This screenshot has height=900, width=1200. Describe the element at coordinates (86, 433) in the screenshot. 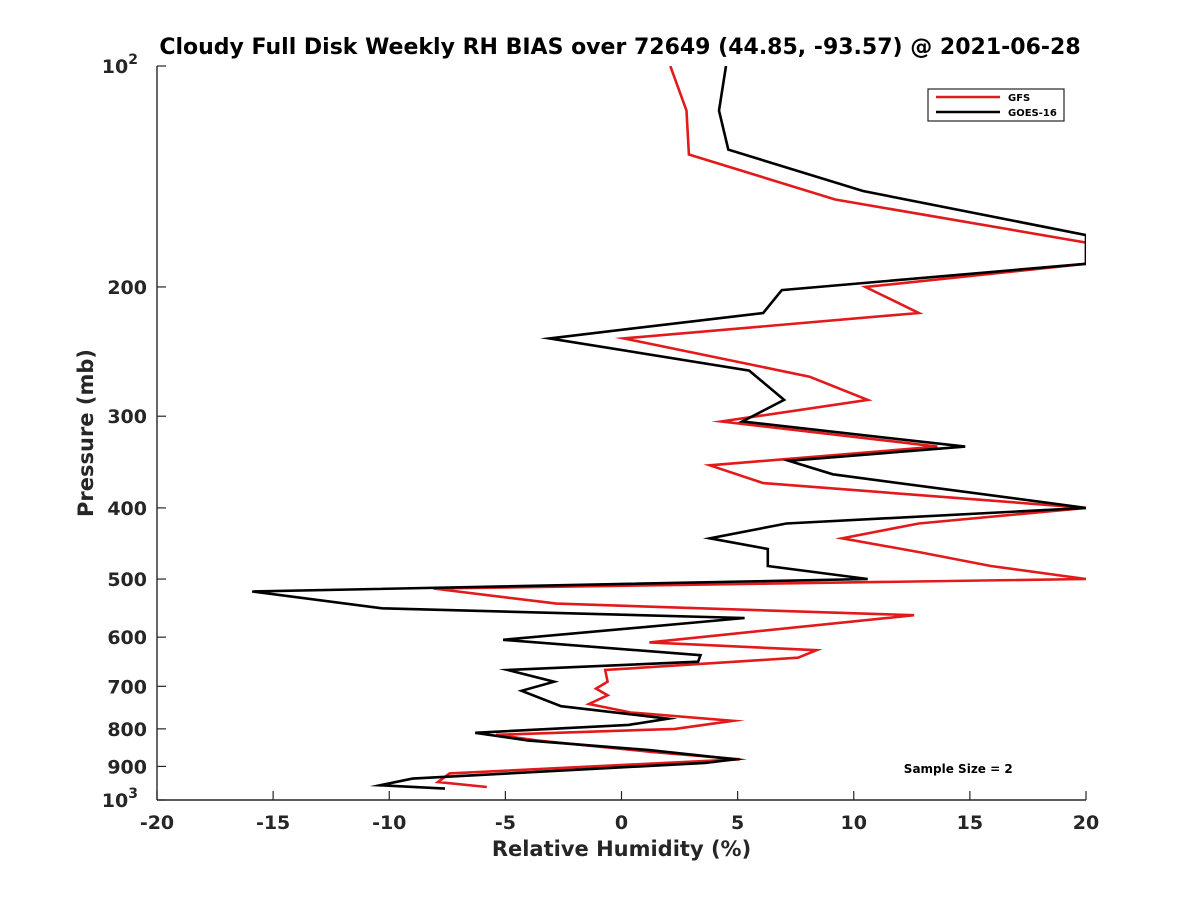

I see `y-axis-label: Pressure (mb)` at that location.